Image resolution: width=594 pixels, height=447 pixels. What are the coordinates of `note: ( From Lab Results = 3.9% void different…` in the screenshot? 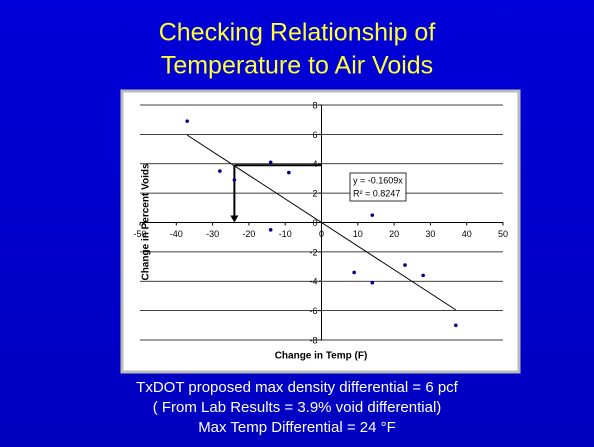 It's located at (297, 407).